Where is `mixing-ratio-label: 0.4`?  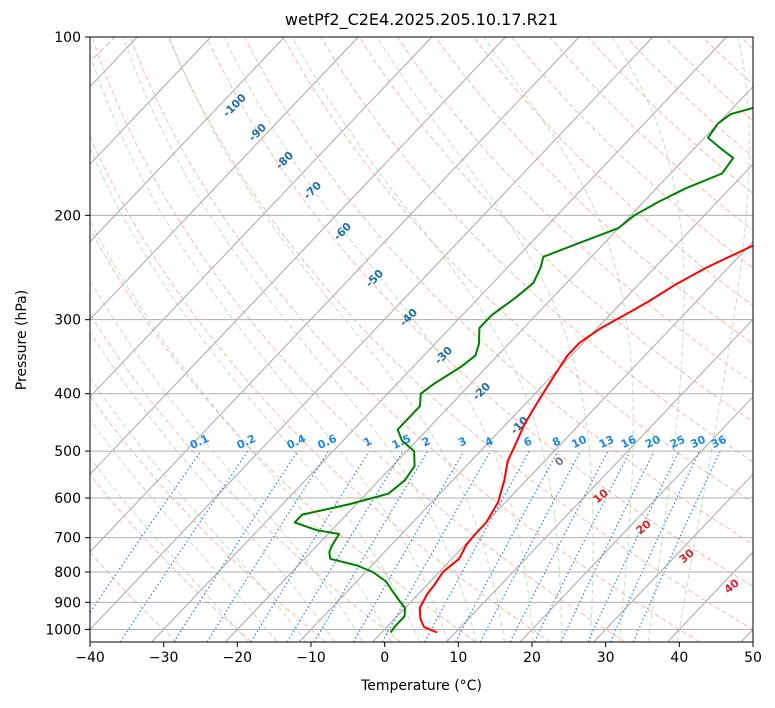
mixing-ratio-label: 0.4 is located at coordinates (296, 442).